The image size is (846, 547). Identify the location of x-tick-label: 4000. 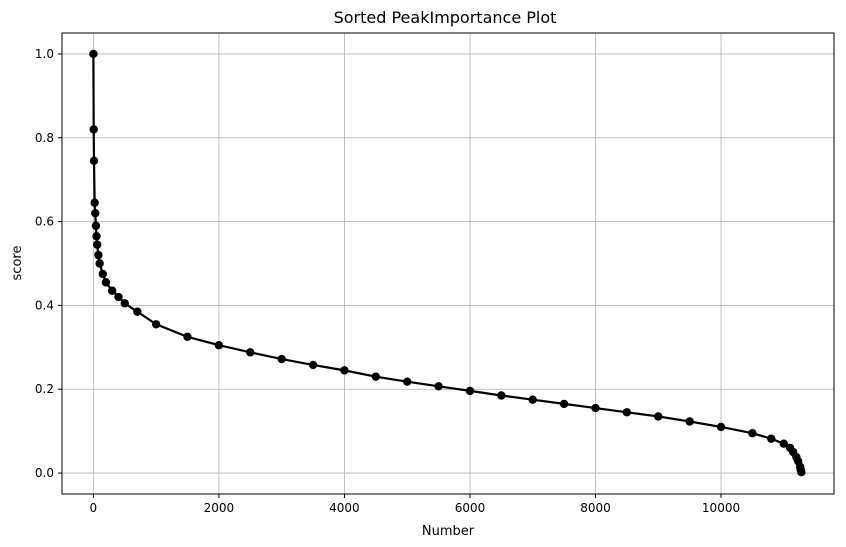
(344, 508).